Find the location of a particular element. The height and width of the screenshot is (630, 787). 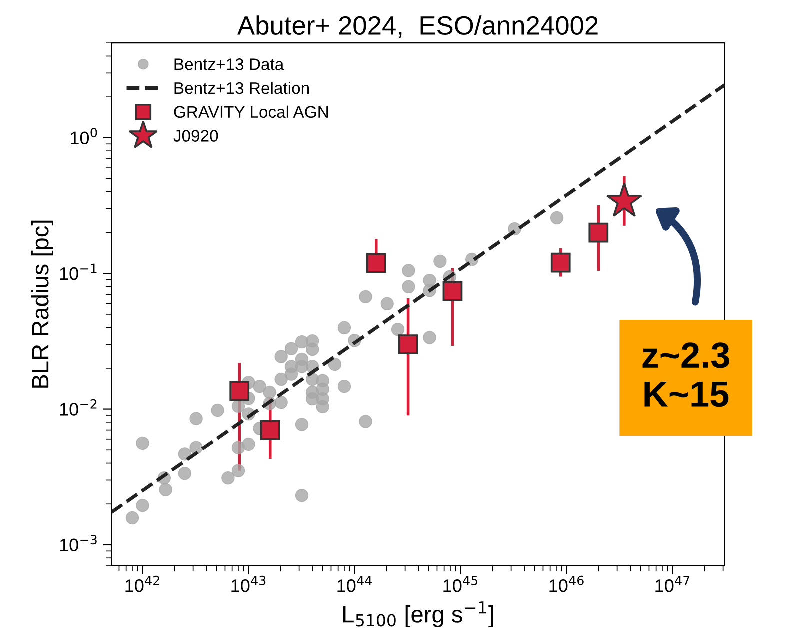

y-tick-label: 10$^{−3}$ is located at coordinates (78, 543).